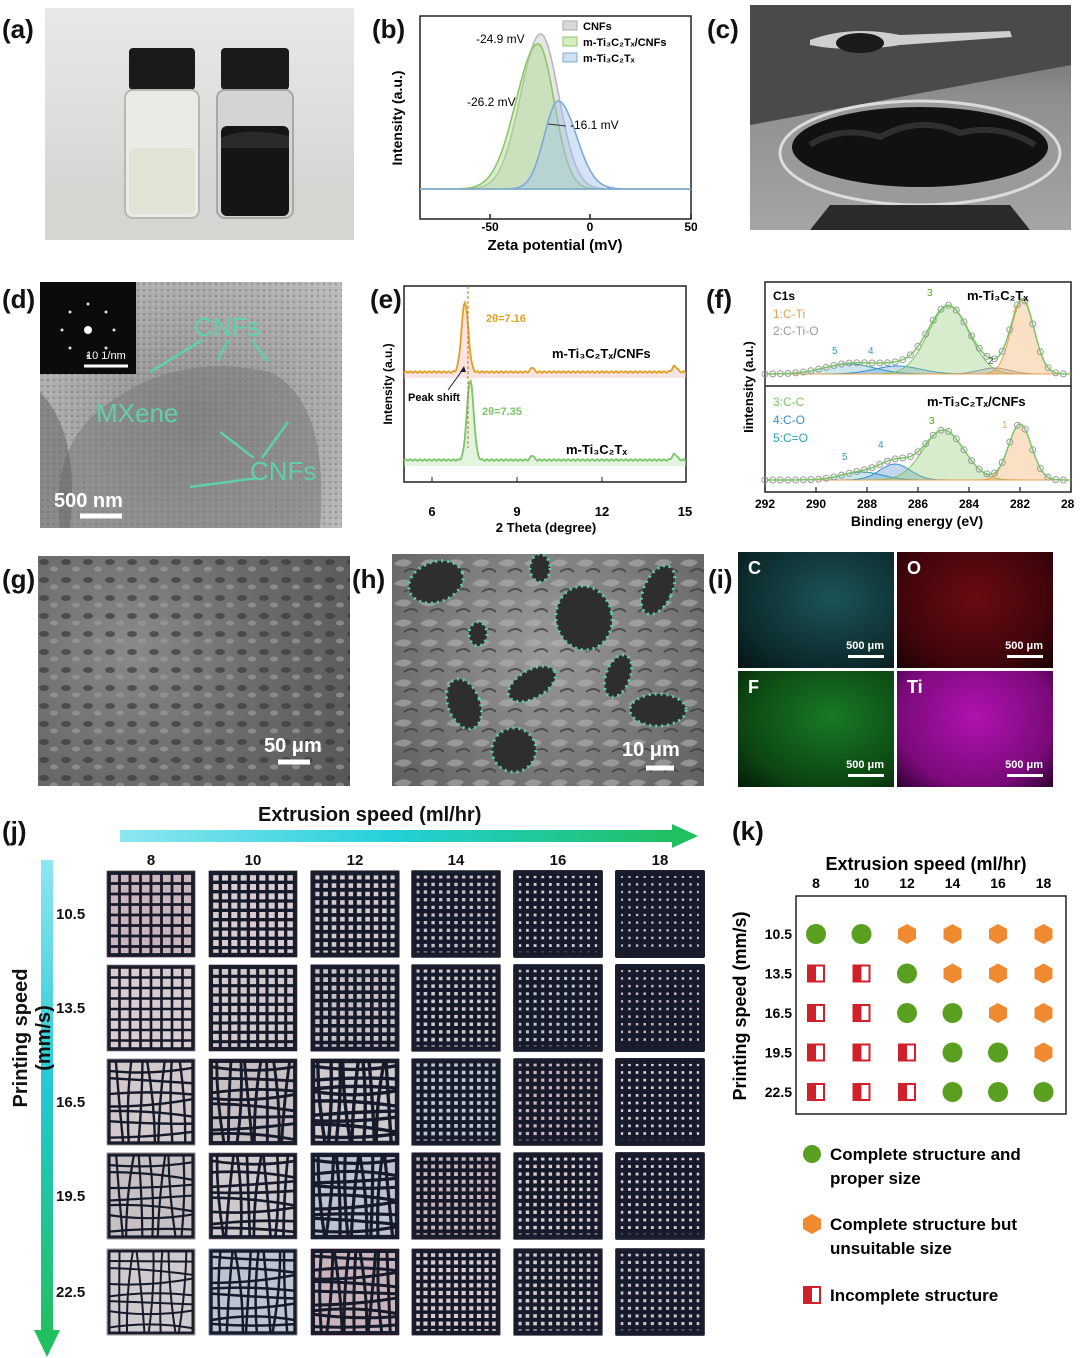  I want to click on panel-label-a: (a), so click(18, 29).